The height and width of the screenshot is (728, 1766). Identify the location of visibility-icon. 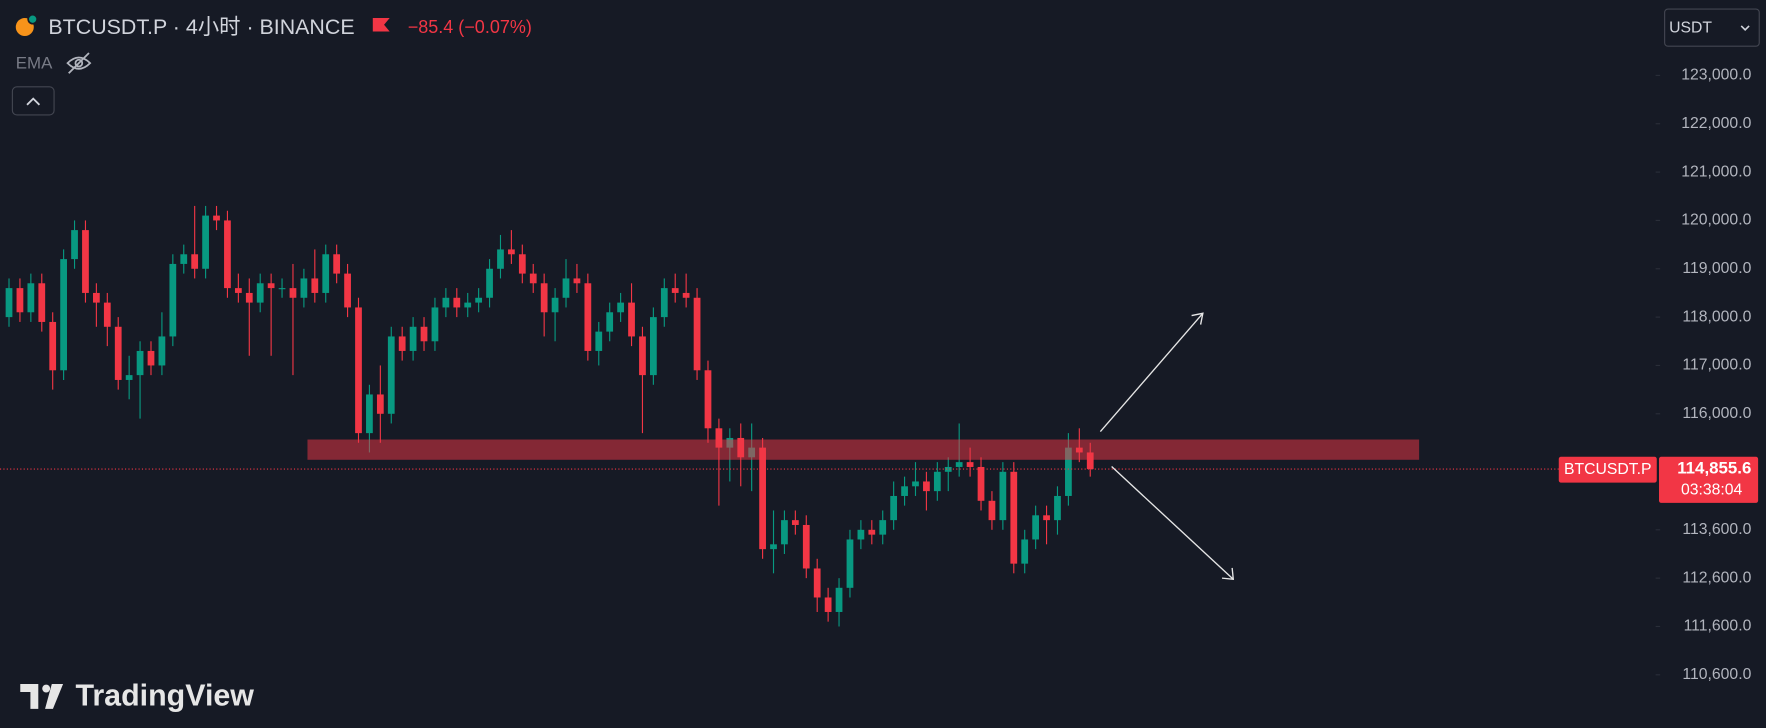
(79, 63).